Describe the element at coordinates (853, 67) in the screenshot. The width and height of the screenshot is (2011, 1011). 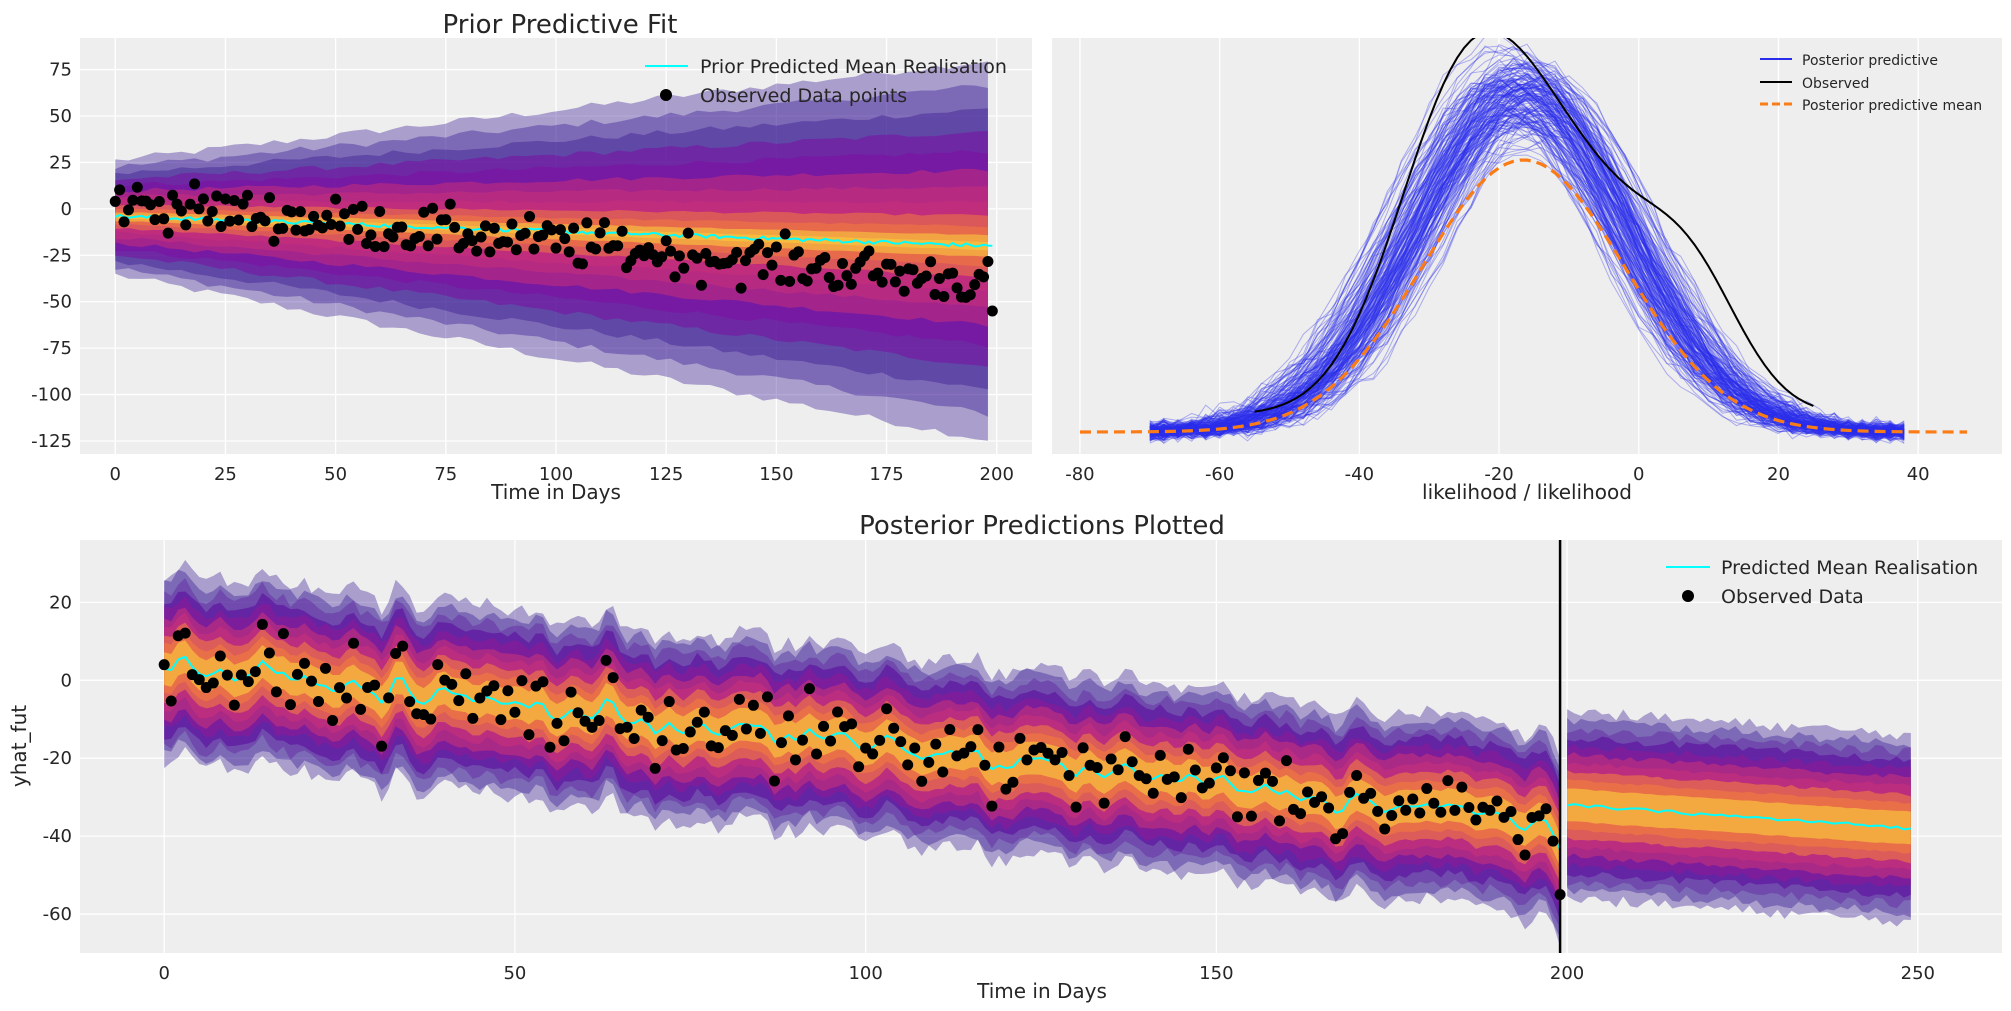
I see `legend-label-prior-mean: Prior Predicted Mean Realisation` at that location.